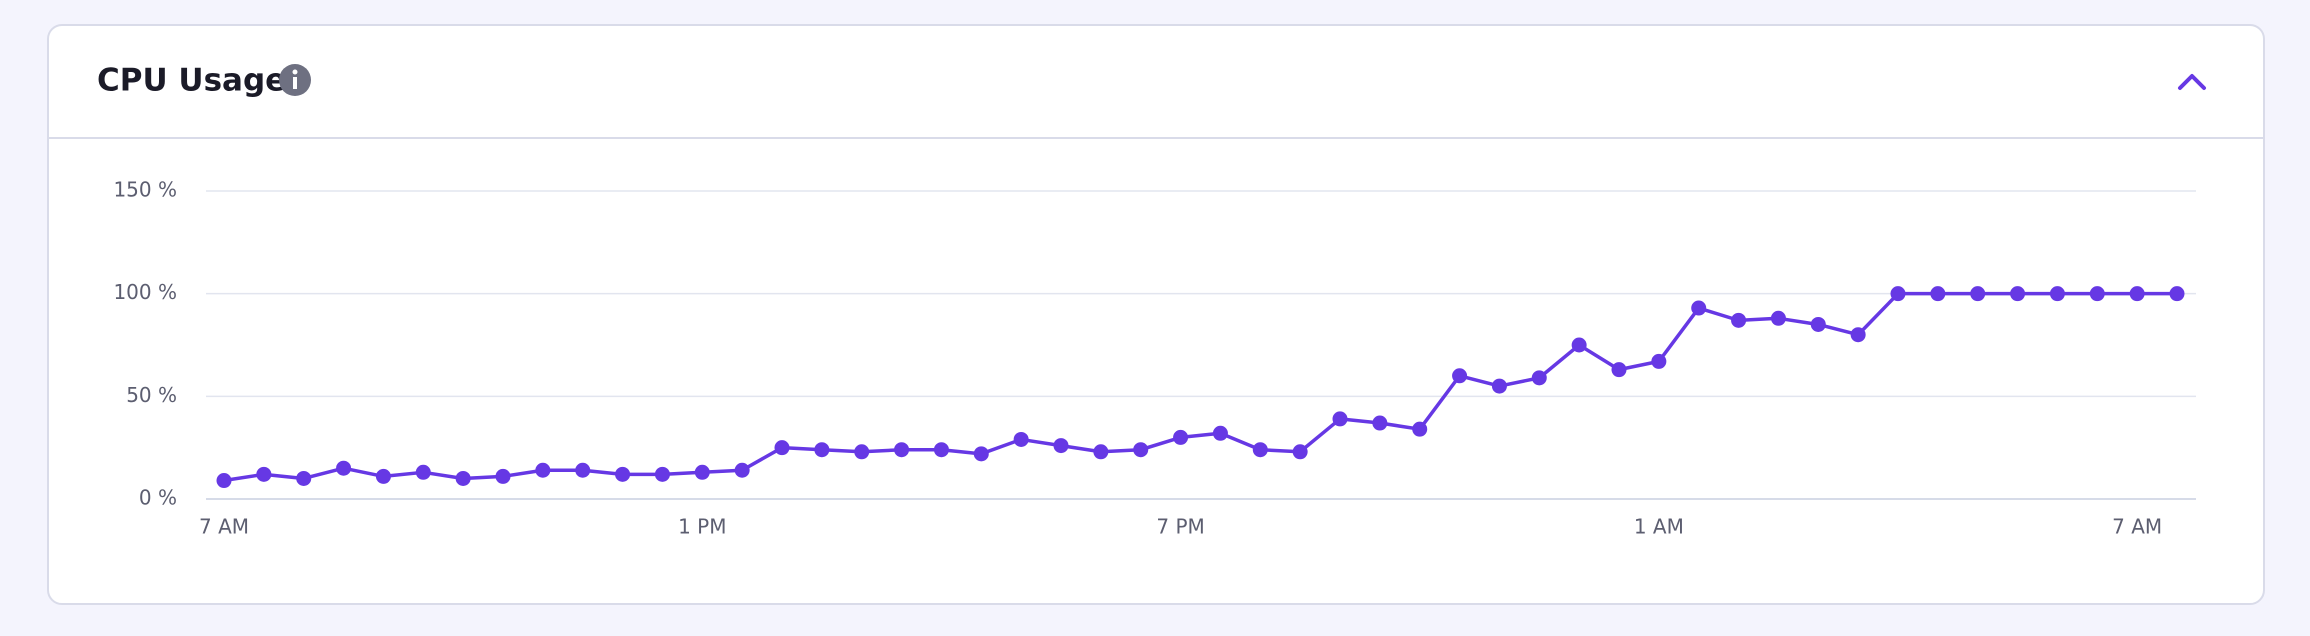  What do you see at coordinates (191, 81) in the screenshot?
I see `chart-title: CPU Usage` at bounding box center [191, 81].